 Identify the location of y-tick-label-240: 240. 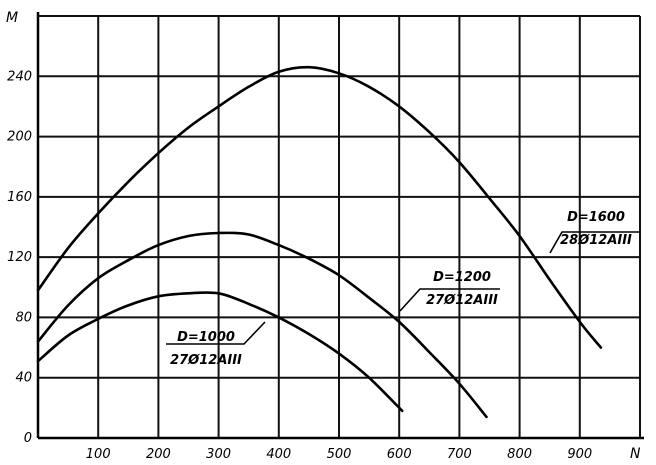
(19, 76).